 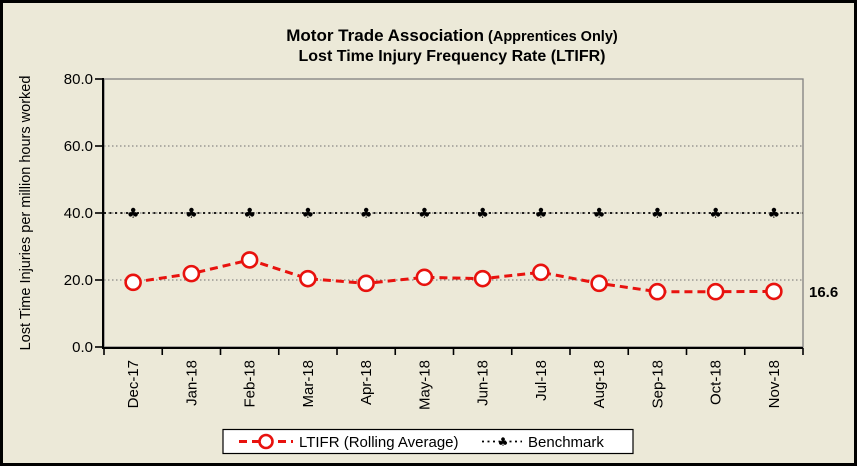 What do you see at coordinates (424, 385) in the screenshot?
I see `x-axis-category-label: May-18` at bounding box center [424, 385].